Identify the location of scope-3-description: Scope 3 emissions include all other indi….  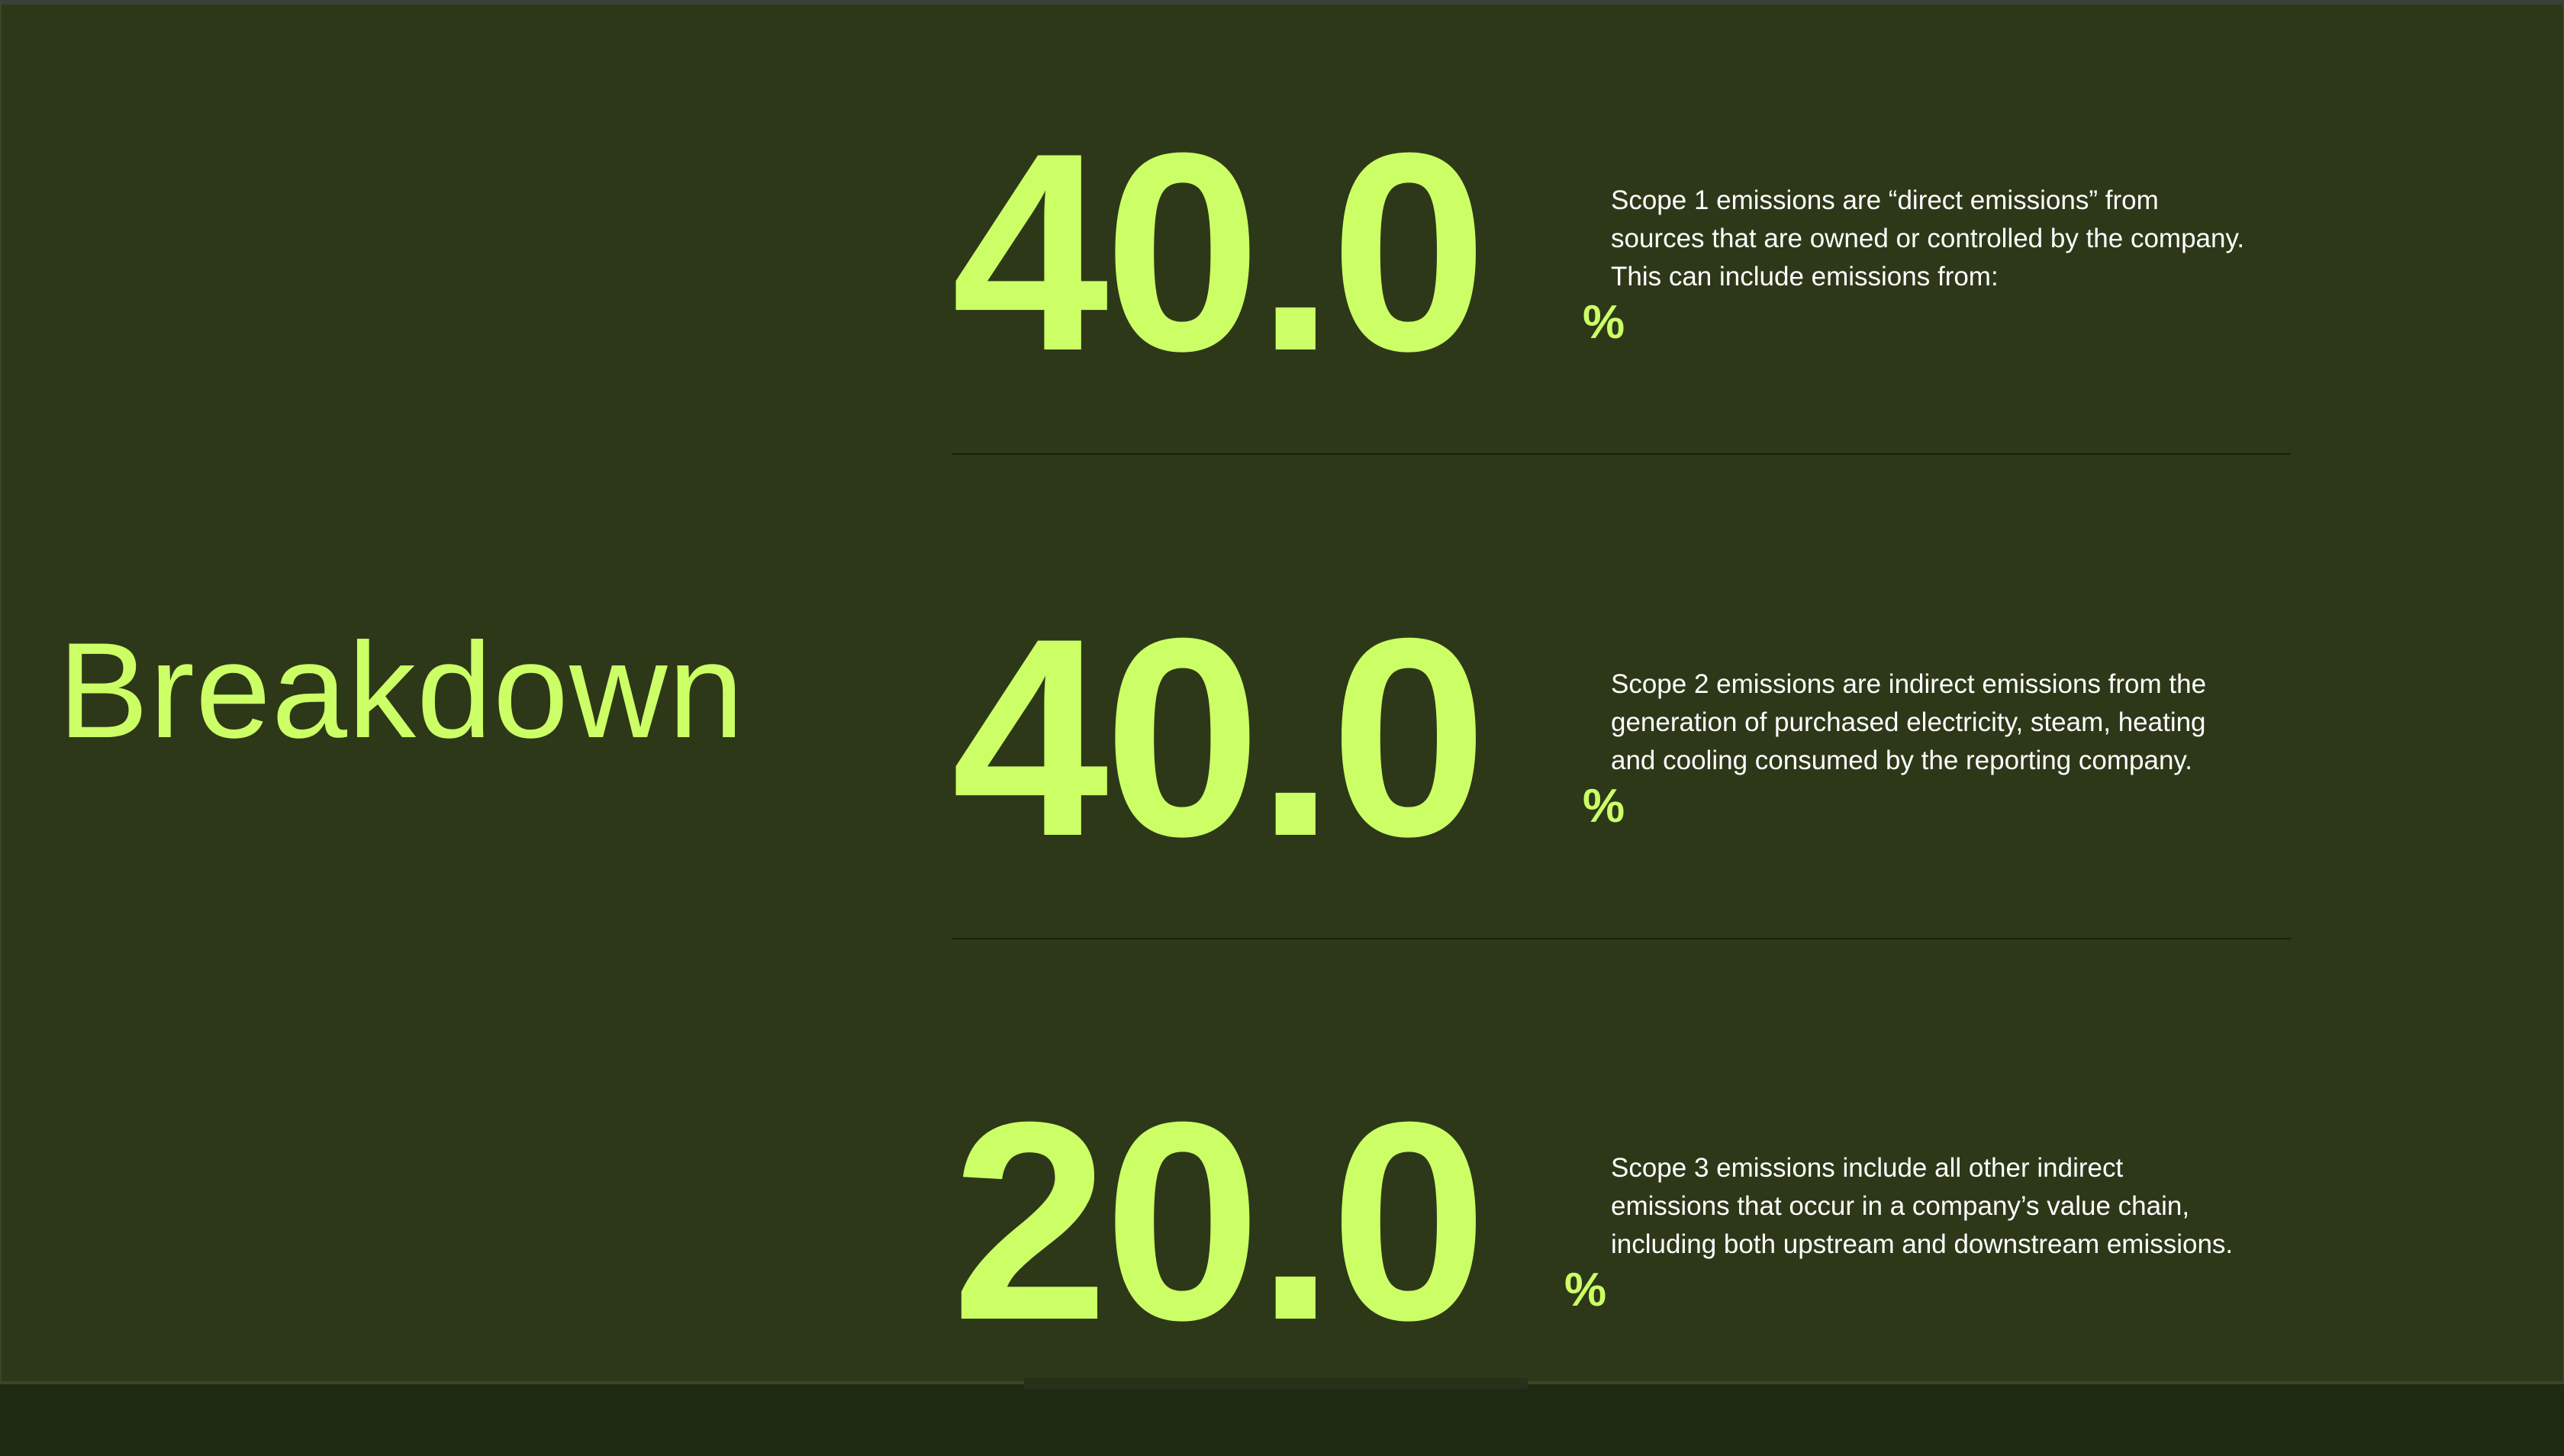
(1954, 1206).